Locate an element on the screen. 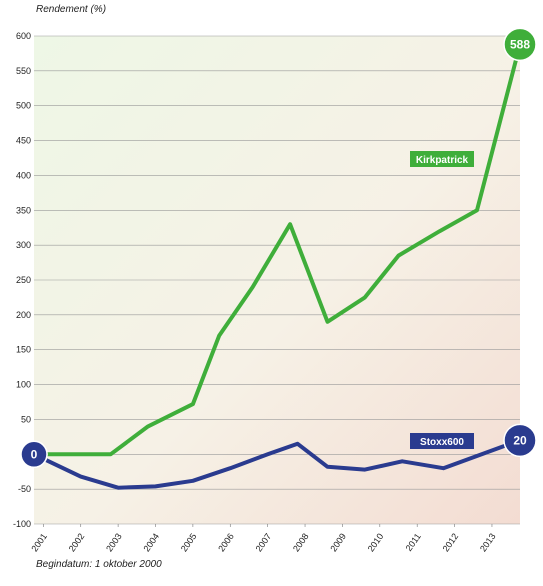 The image size is (543, 586). end-kirkpatrick-value: 588 is located at coordinates (520, 45).